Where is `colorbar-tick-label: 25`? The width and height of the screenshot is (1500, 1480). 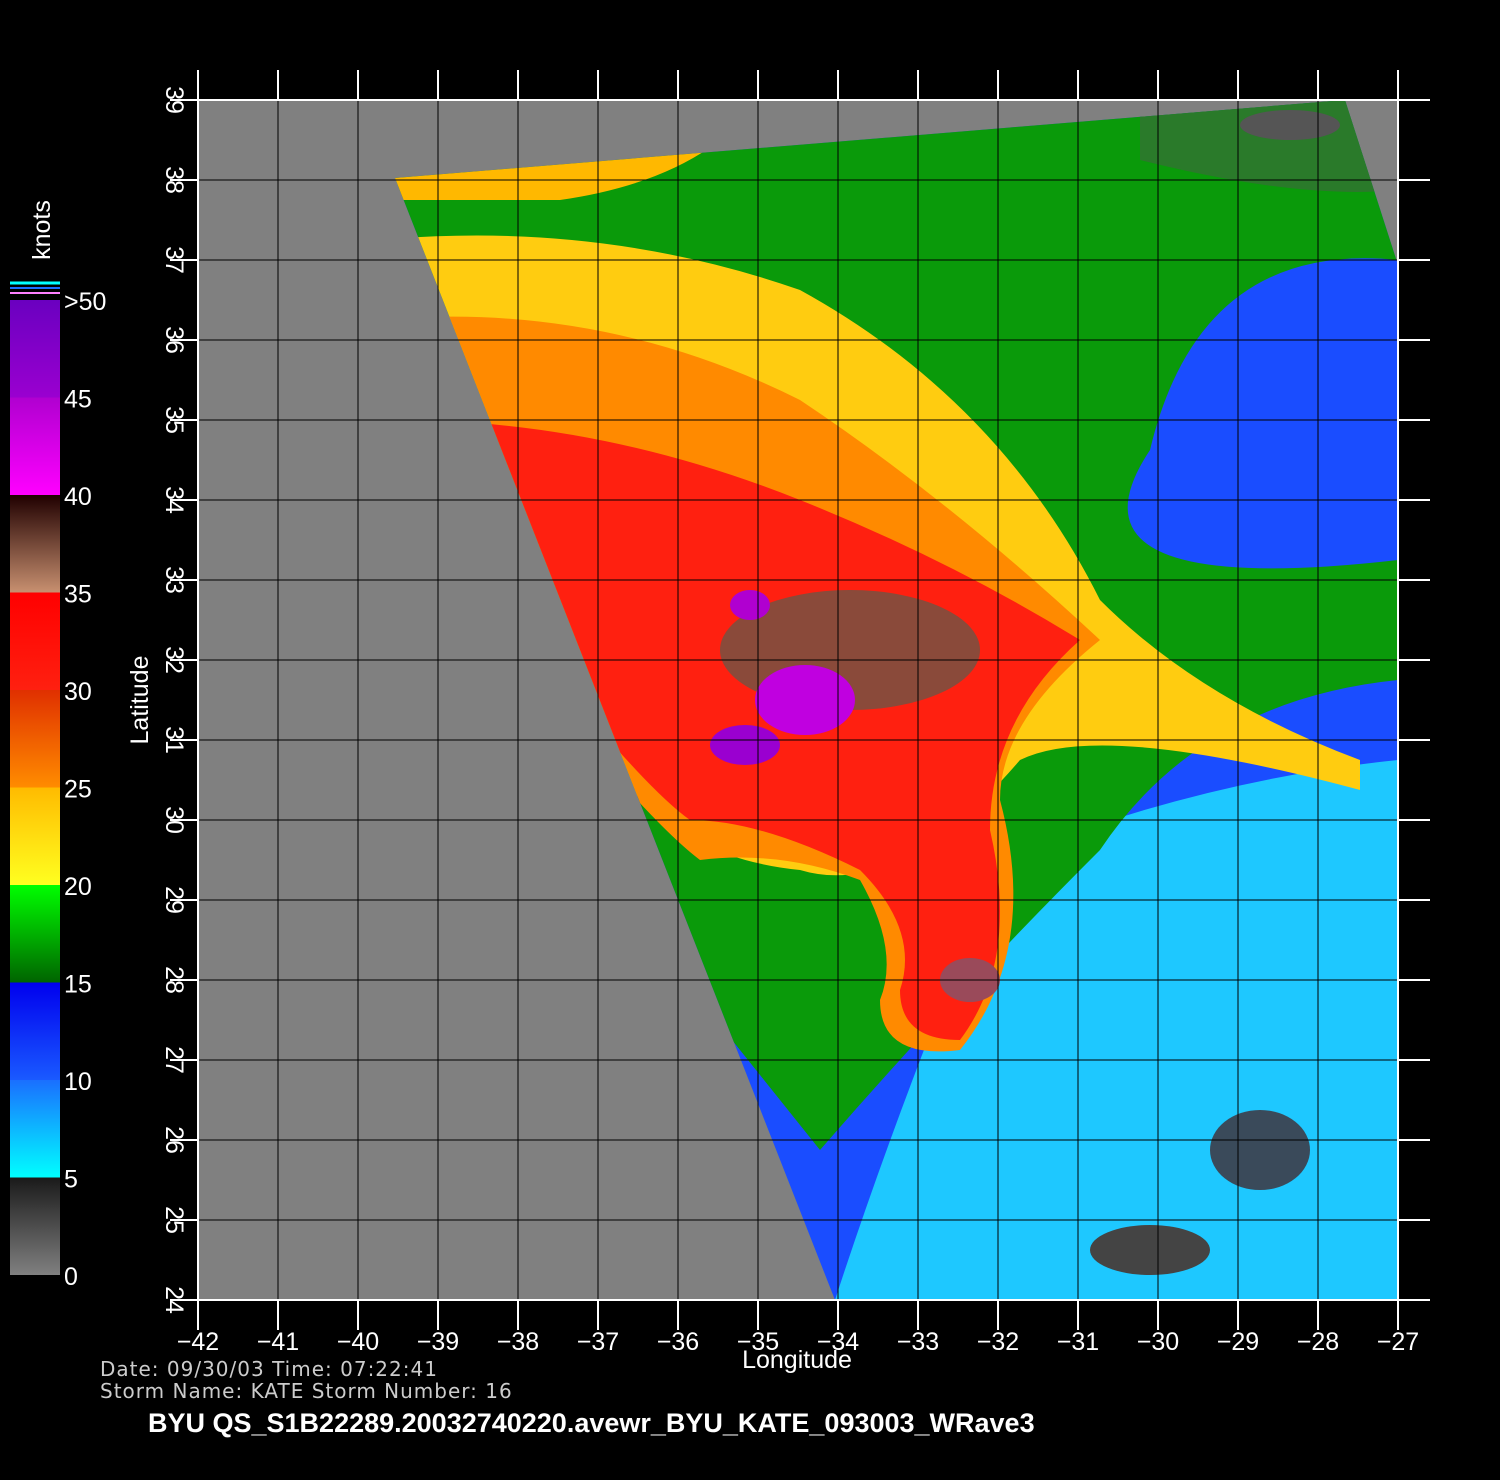
colorbar-tick-label: 25 is located at coordinates (78, 790).